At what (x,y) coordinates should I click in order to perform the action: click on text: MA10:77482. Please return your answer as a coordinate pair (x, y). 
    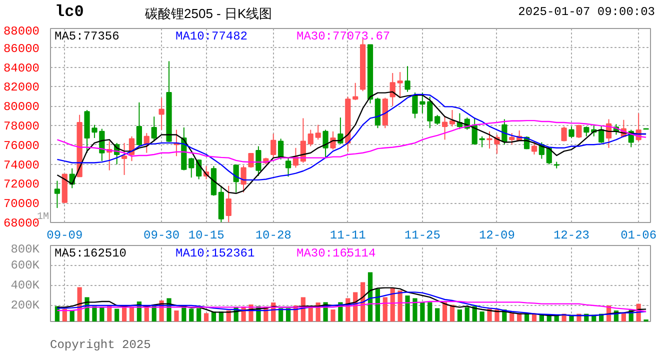
    Looking at the image, I should click on (212, 37).